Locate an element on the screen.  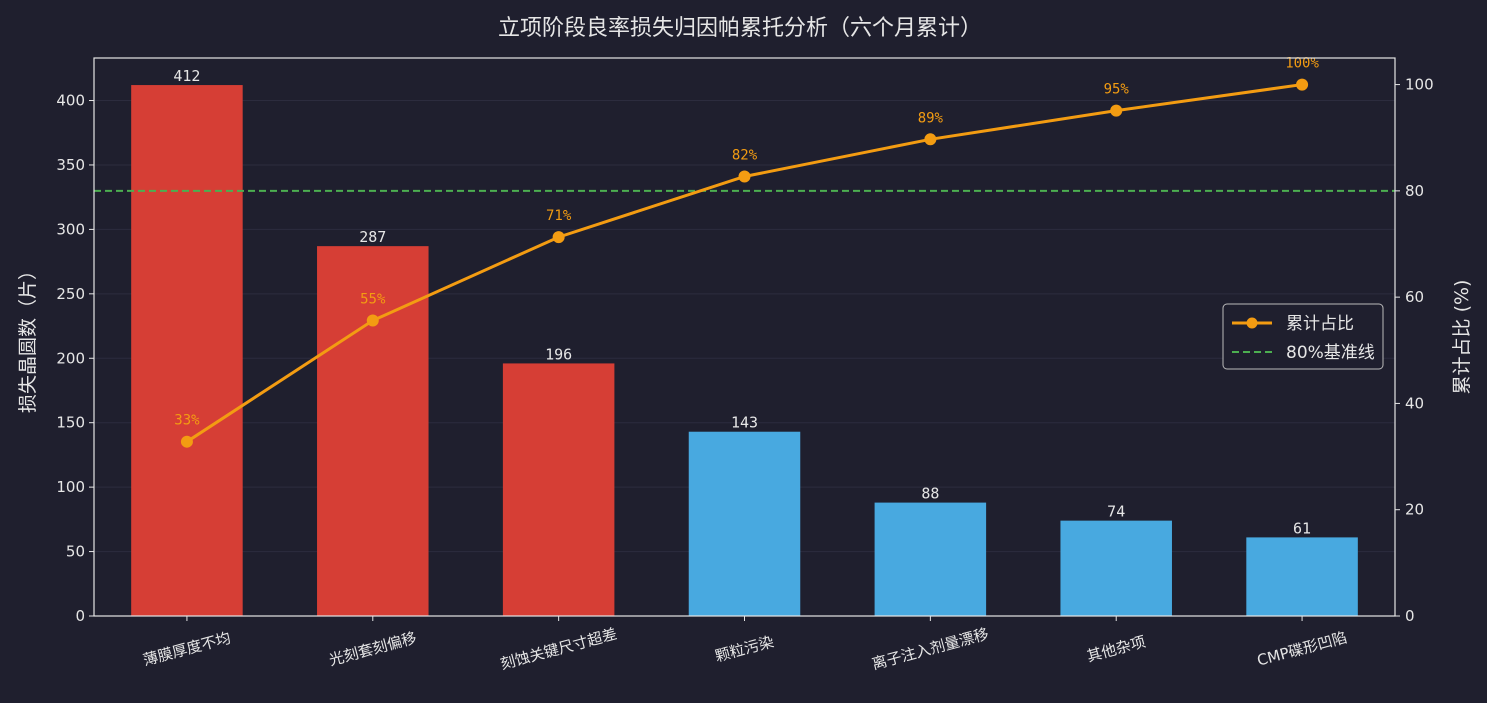
x-tick-label: 光刻套刻偏移 is located at coordinates (373, 649).